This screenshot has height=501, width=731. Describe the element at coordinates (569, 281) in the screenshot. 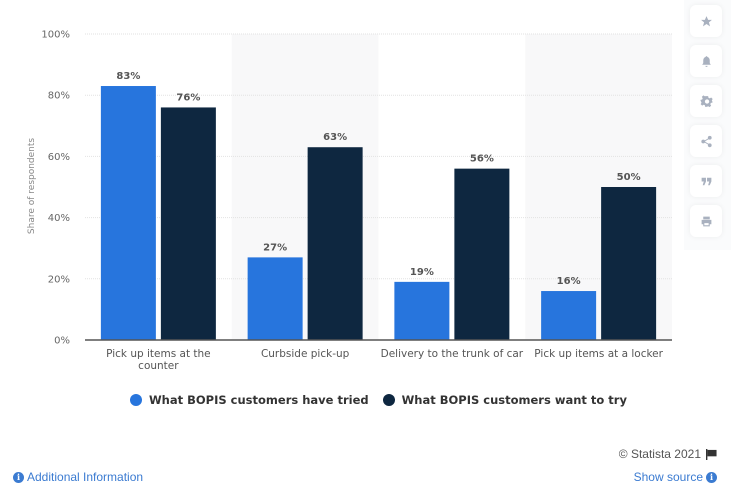

I see `data-label: 16%` at that location.